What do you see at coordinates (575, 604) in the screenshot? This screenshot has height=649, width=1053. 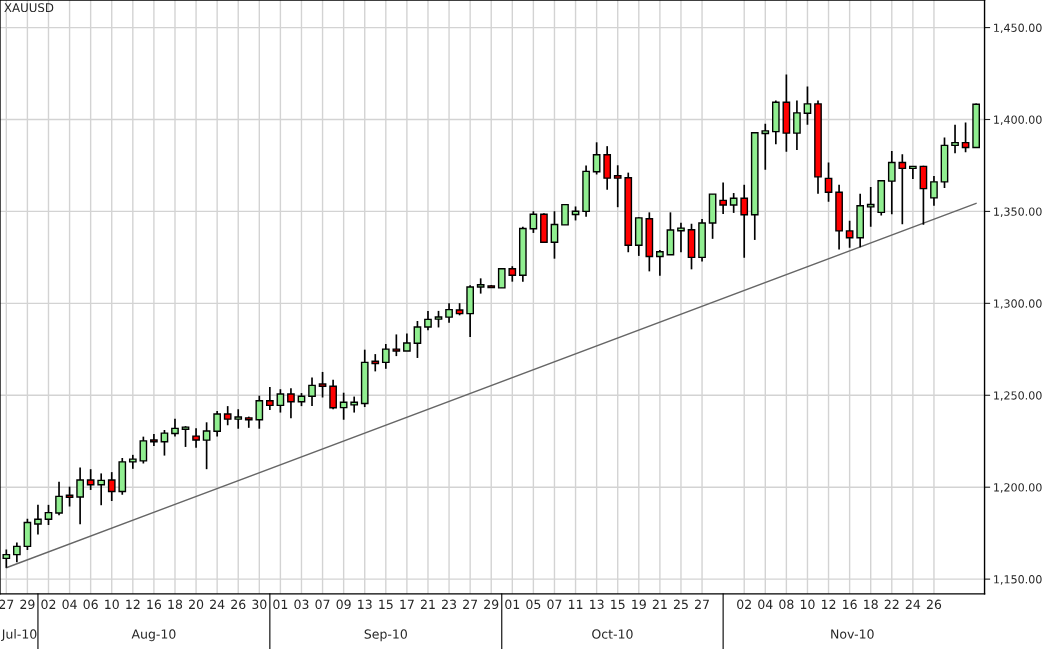 I see `x-tick-label: 11` at bounding box center [575, 604].